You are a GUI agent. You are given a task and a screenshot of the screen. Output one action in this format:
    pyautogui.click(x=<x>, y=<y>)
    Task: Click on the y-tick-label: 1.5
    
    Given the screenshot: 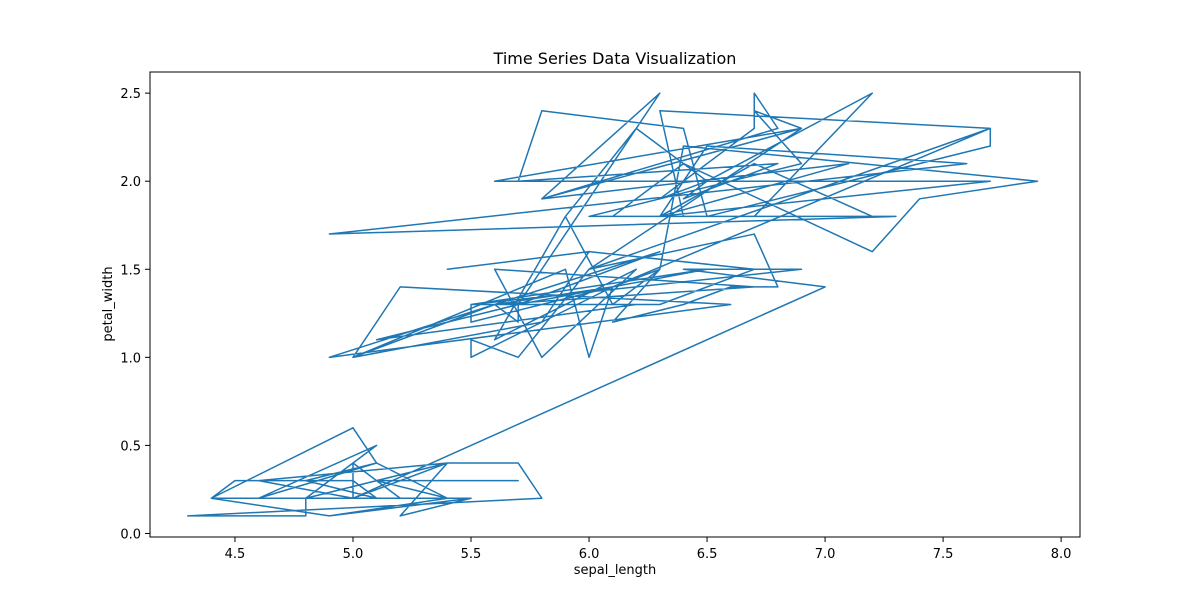 What is the action you would take?
    pyautogui.click(x=130, y=270)
    